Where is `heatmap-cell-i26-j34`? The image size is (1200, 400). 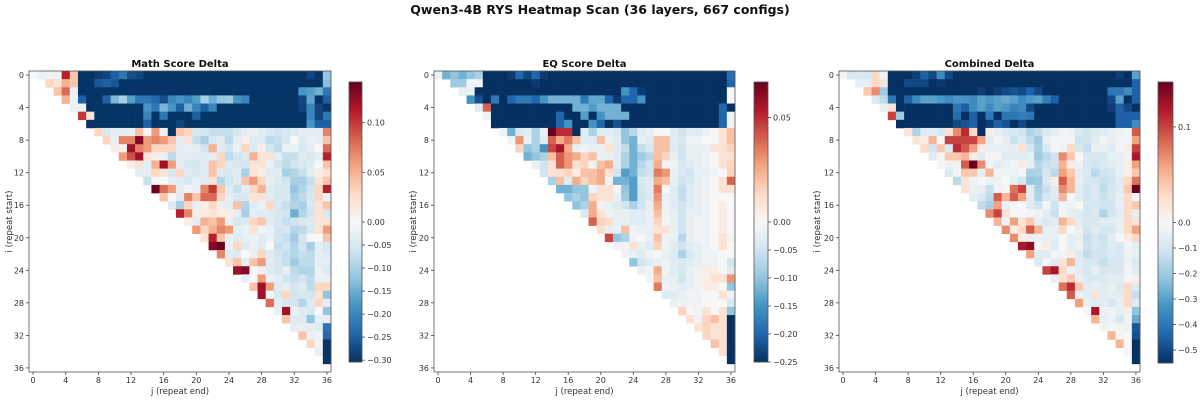 heatmap-cell-i26-j34 is located at coordinates (310, 286).